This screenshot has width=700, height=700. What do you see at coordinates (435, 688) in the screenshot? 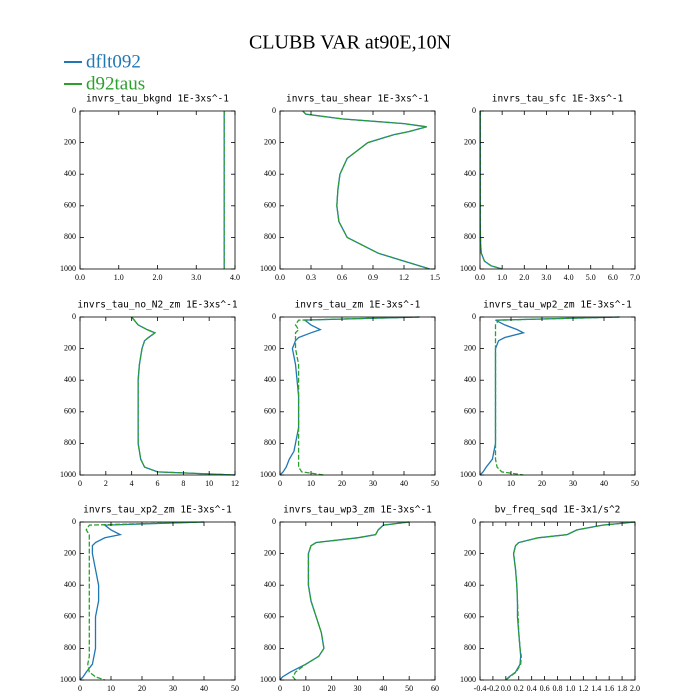
I see `x-tick-label: 60` at bounding box center [435, 688].